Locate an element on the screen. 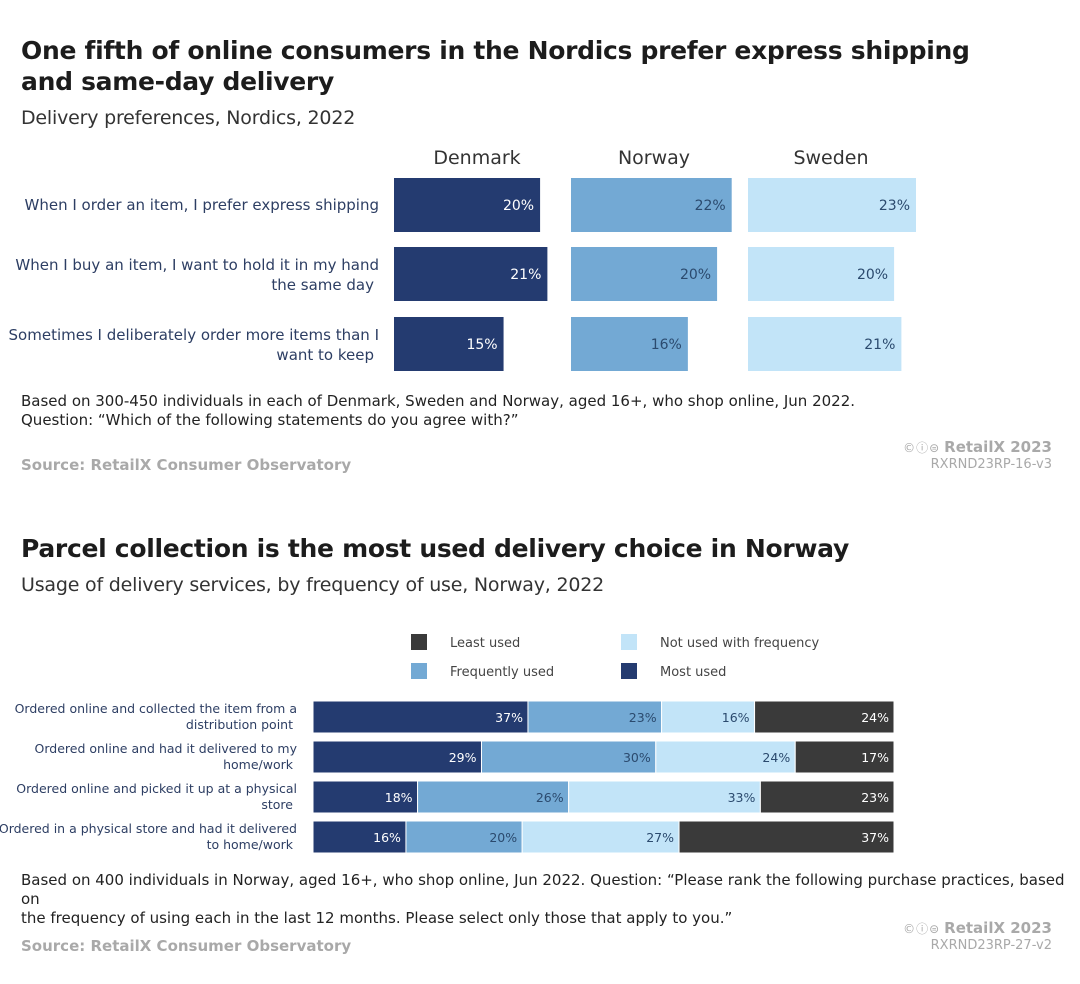 The image size is (1080, 984). chart2-brand-name: RetailX 2023 is located at coordinates (998, 928).